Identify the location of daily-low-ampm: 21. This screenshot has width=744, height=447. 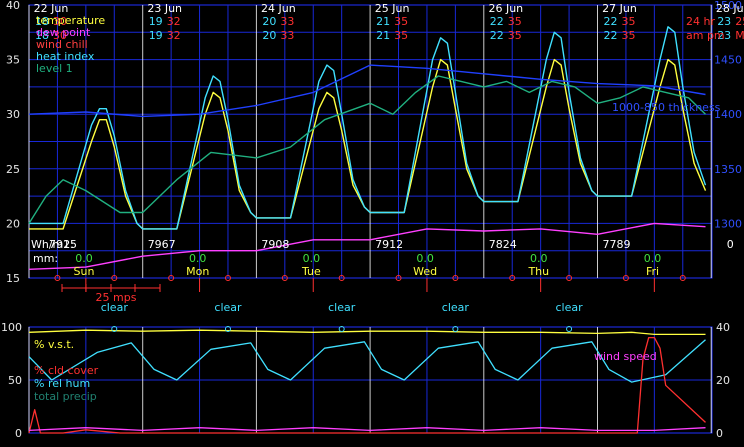
(383, 35).